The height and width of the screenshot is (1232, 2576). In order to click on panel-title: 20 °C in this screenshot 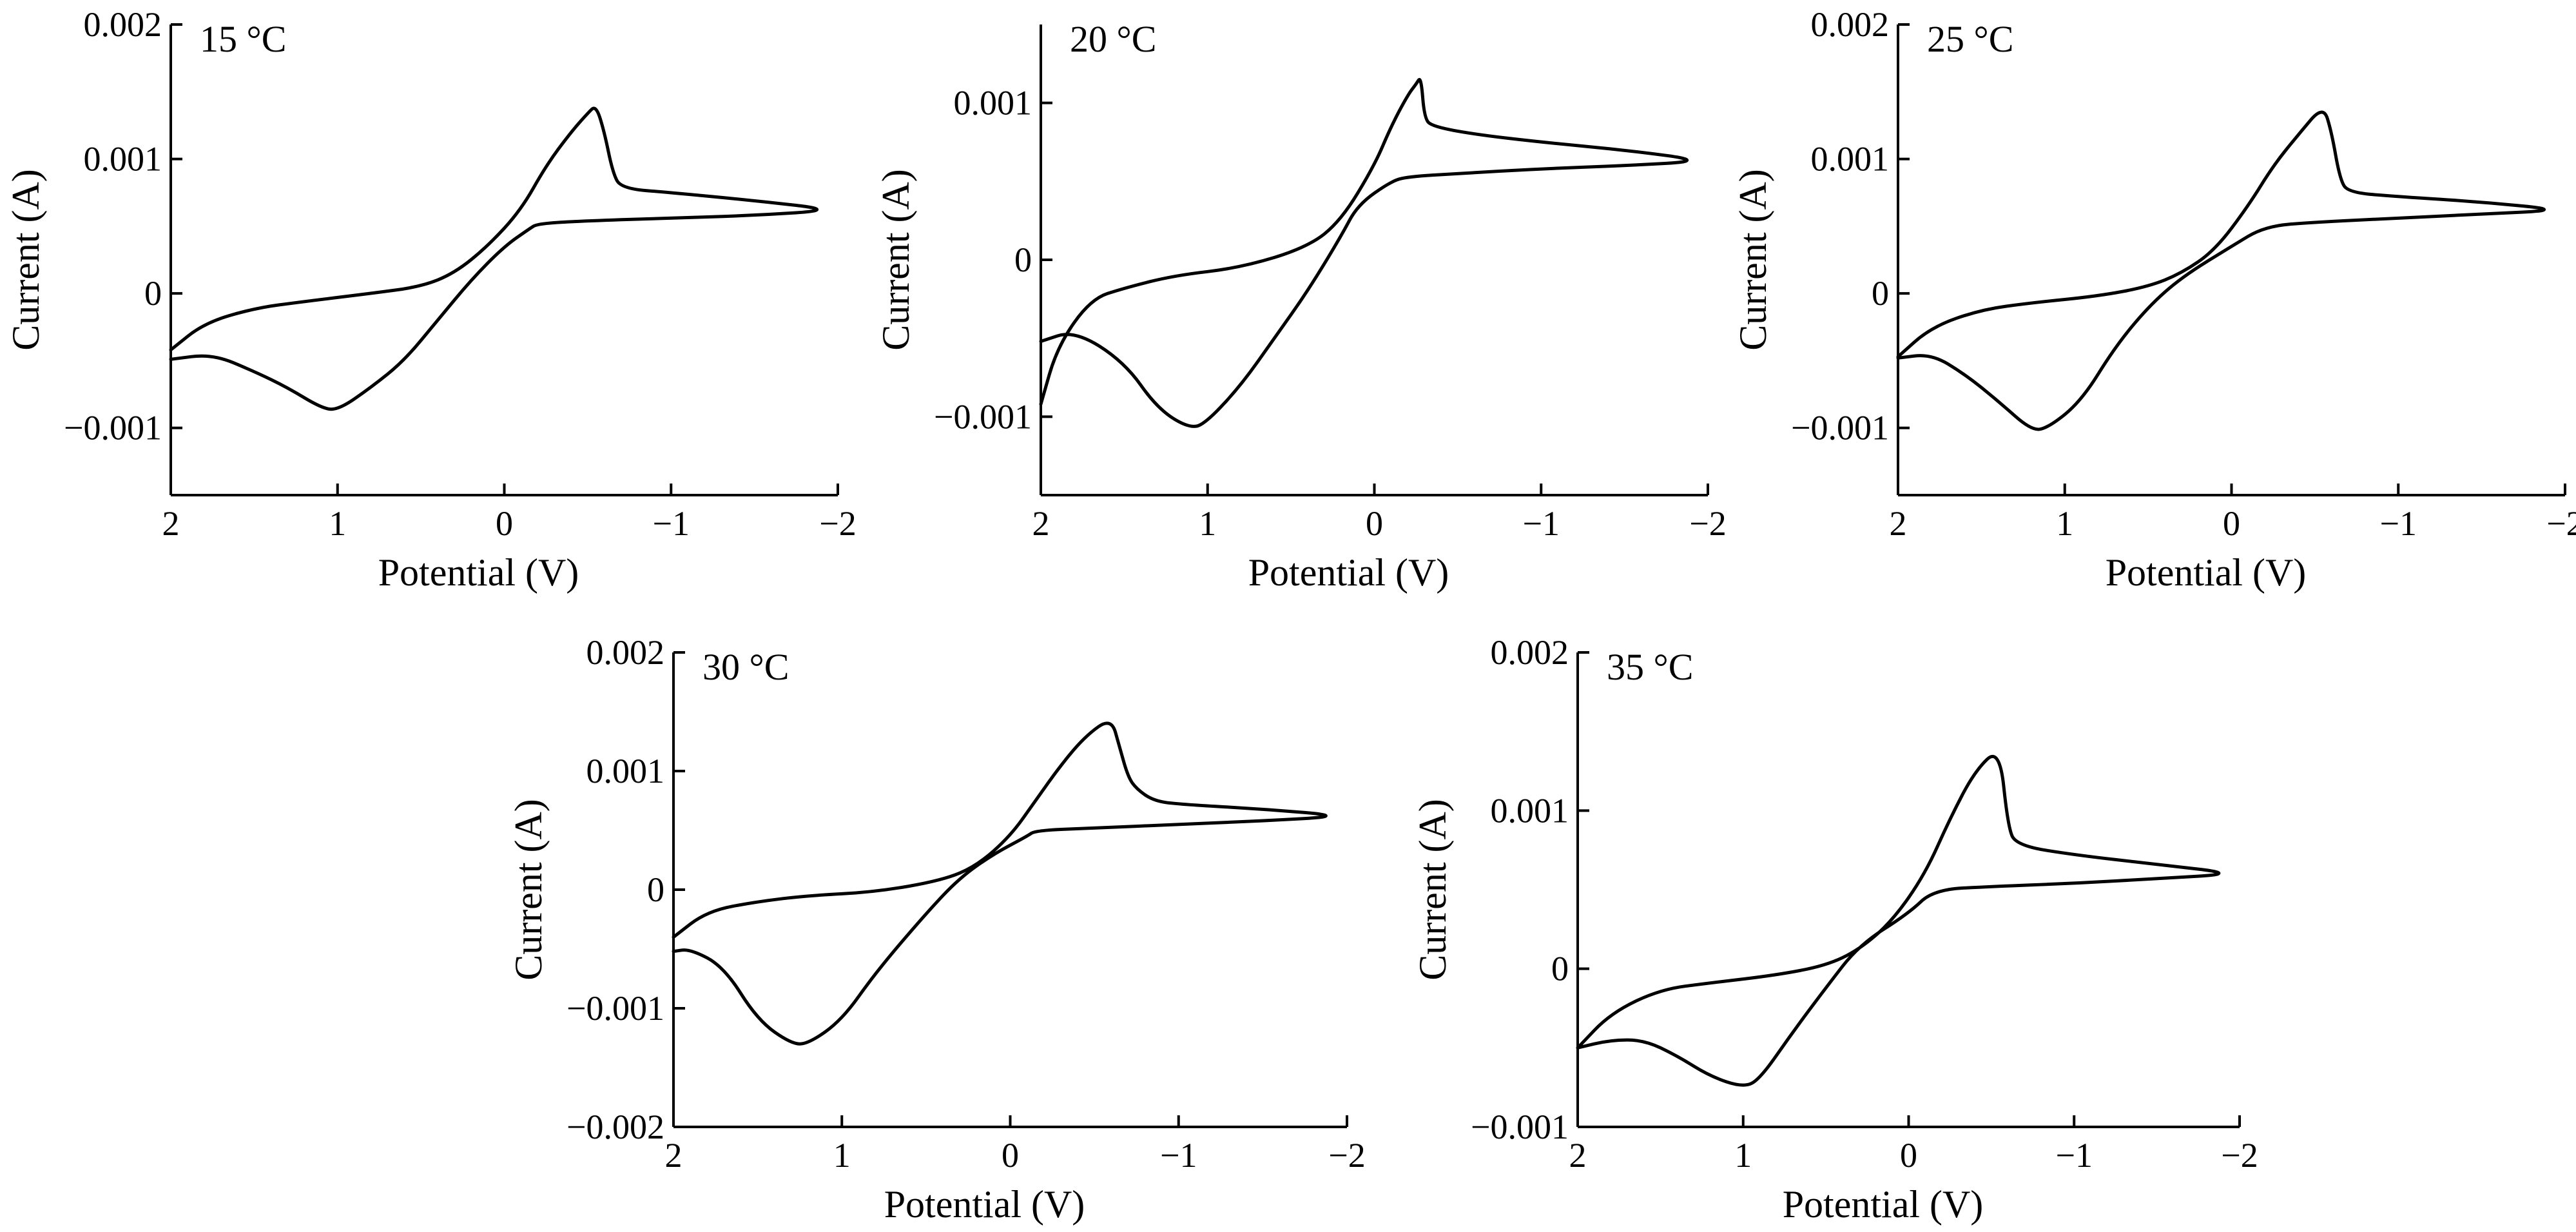, I will do `click(1113, 39)`.